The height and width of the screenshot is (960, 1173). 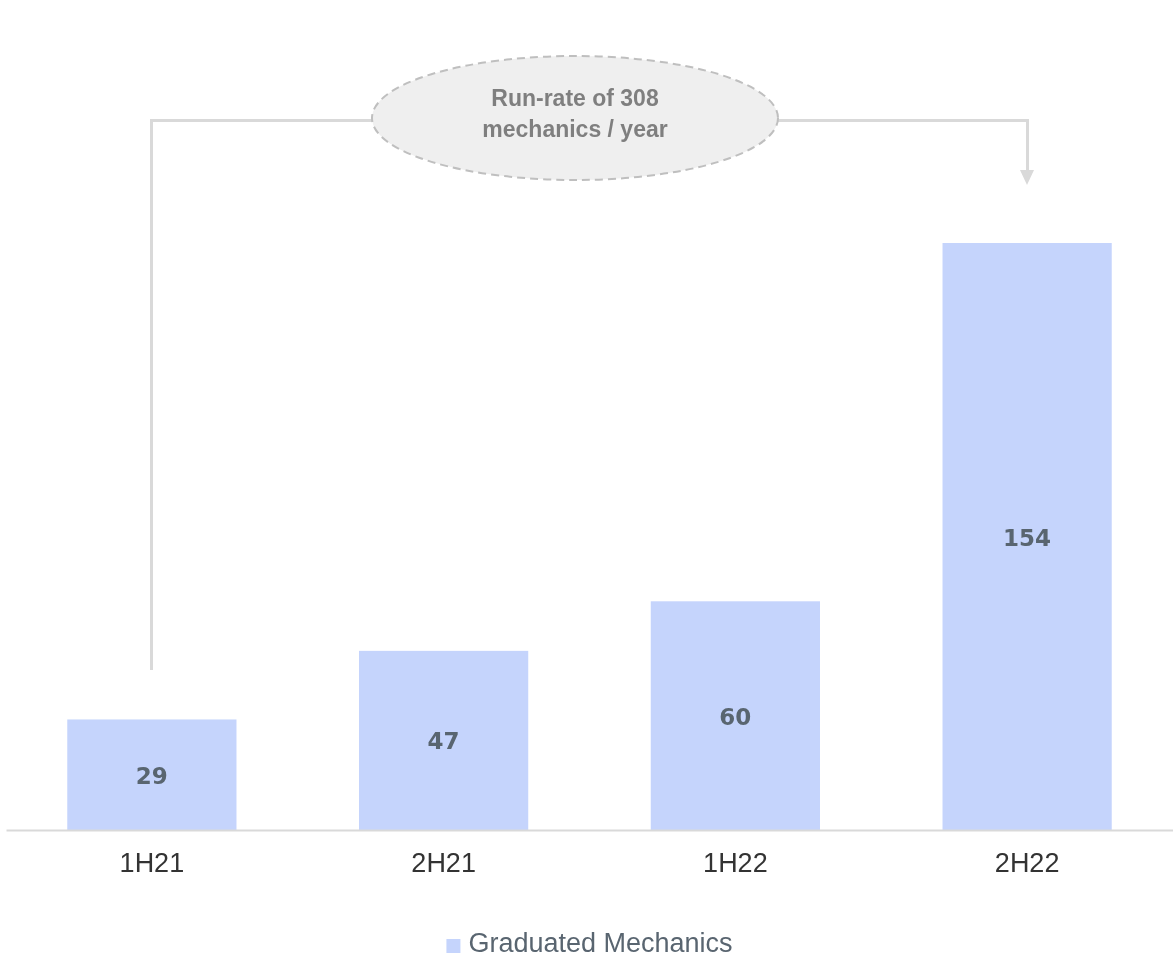 I want to click on data-label: 47, so click(x=443, y=741).